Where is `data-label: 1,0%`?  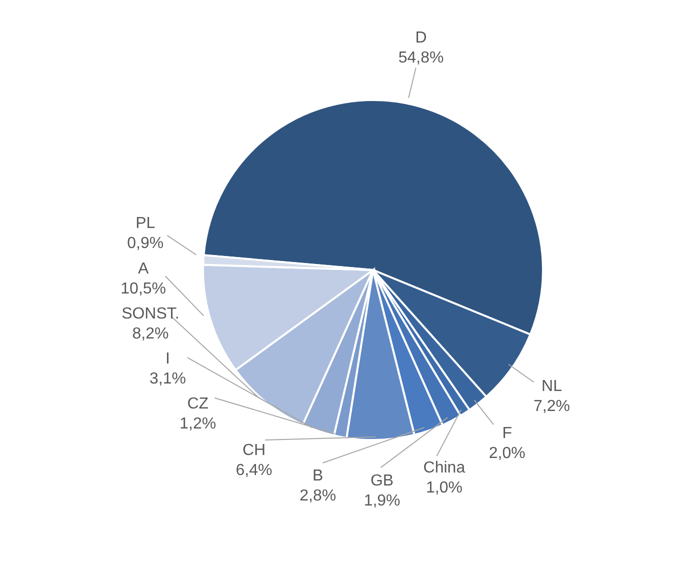 data-label: 1,0% is located at coordinates (444, 488).